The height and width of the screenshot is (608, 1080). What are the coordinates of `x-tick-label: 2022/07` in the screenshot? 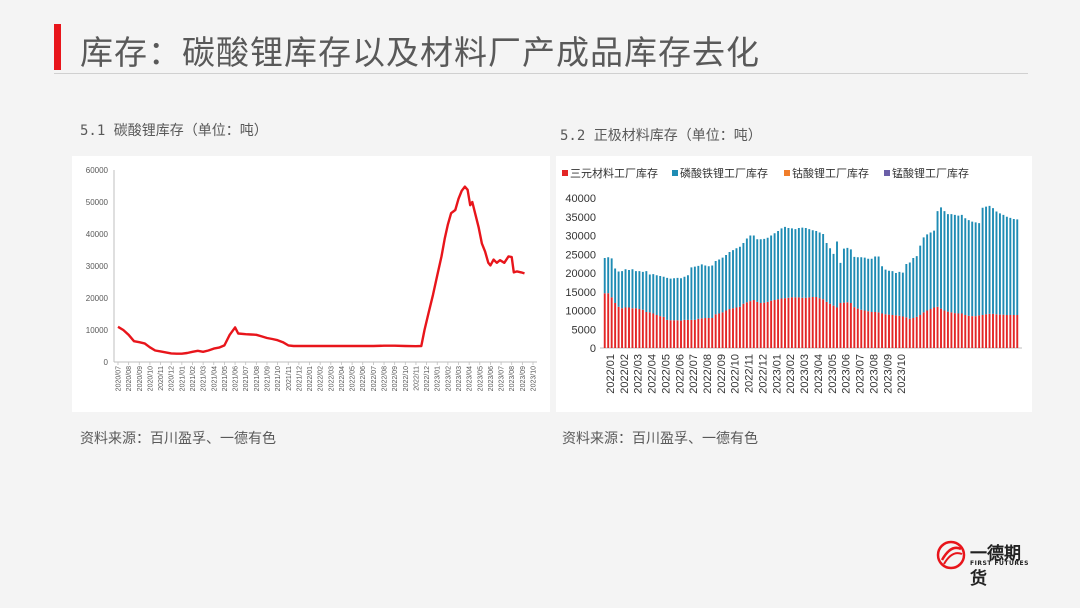 It's located at (374, 378).